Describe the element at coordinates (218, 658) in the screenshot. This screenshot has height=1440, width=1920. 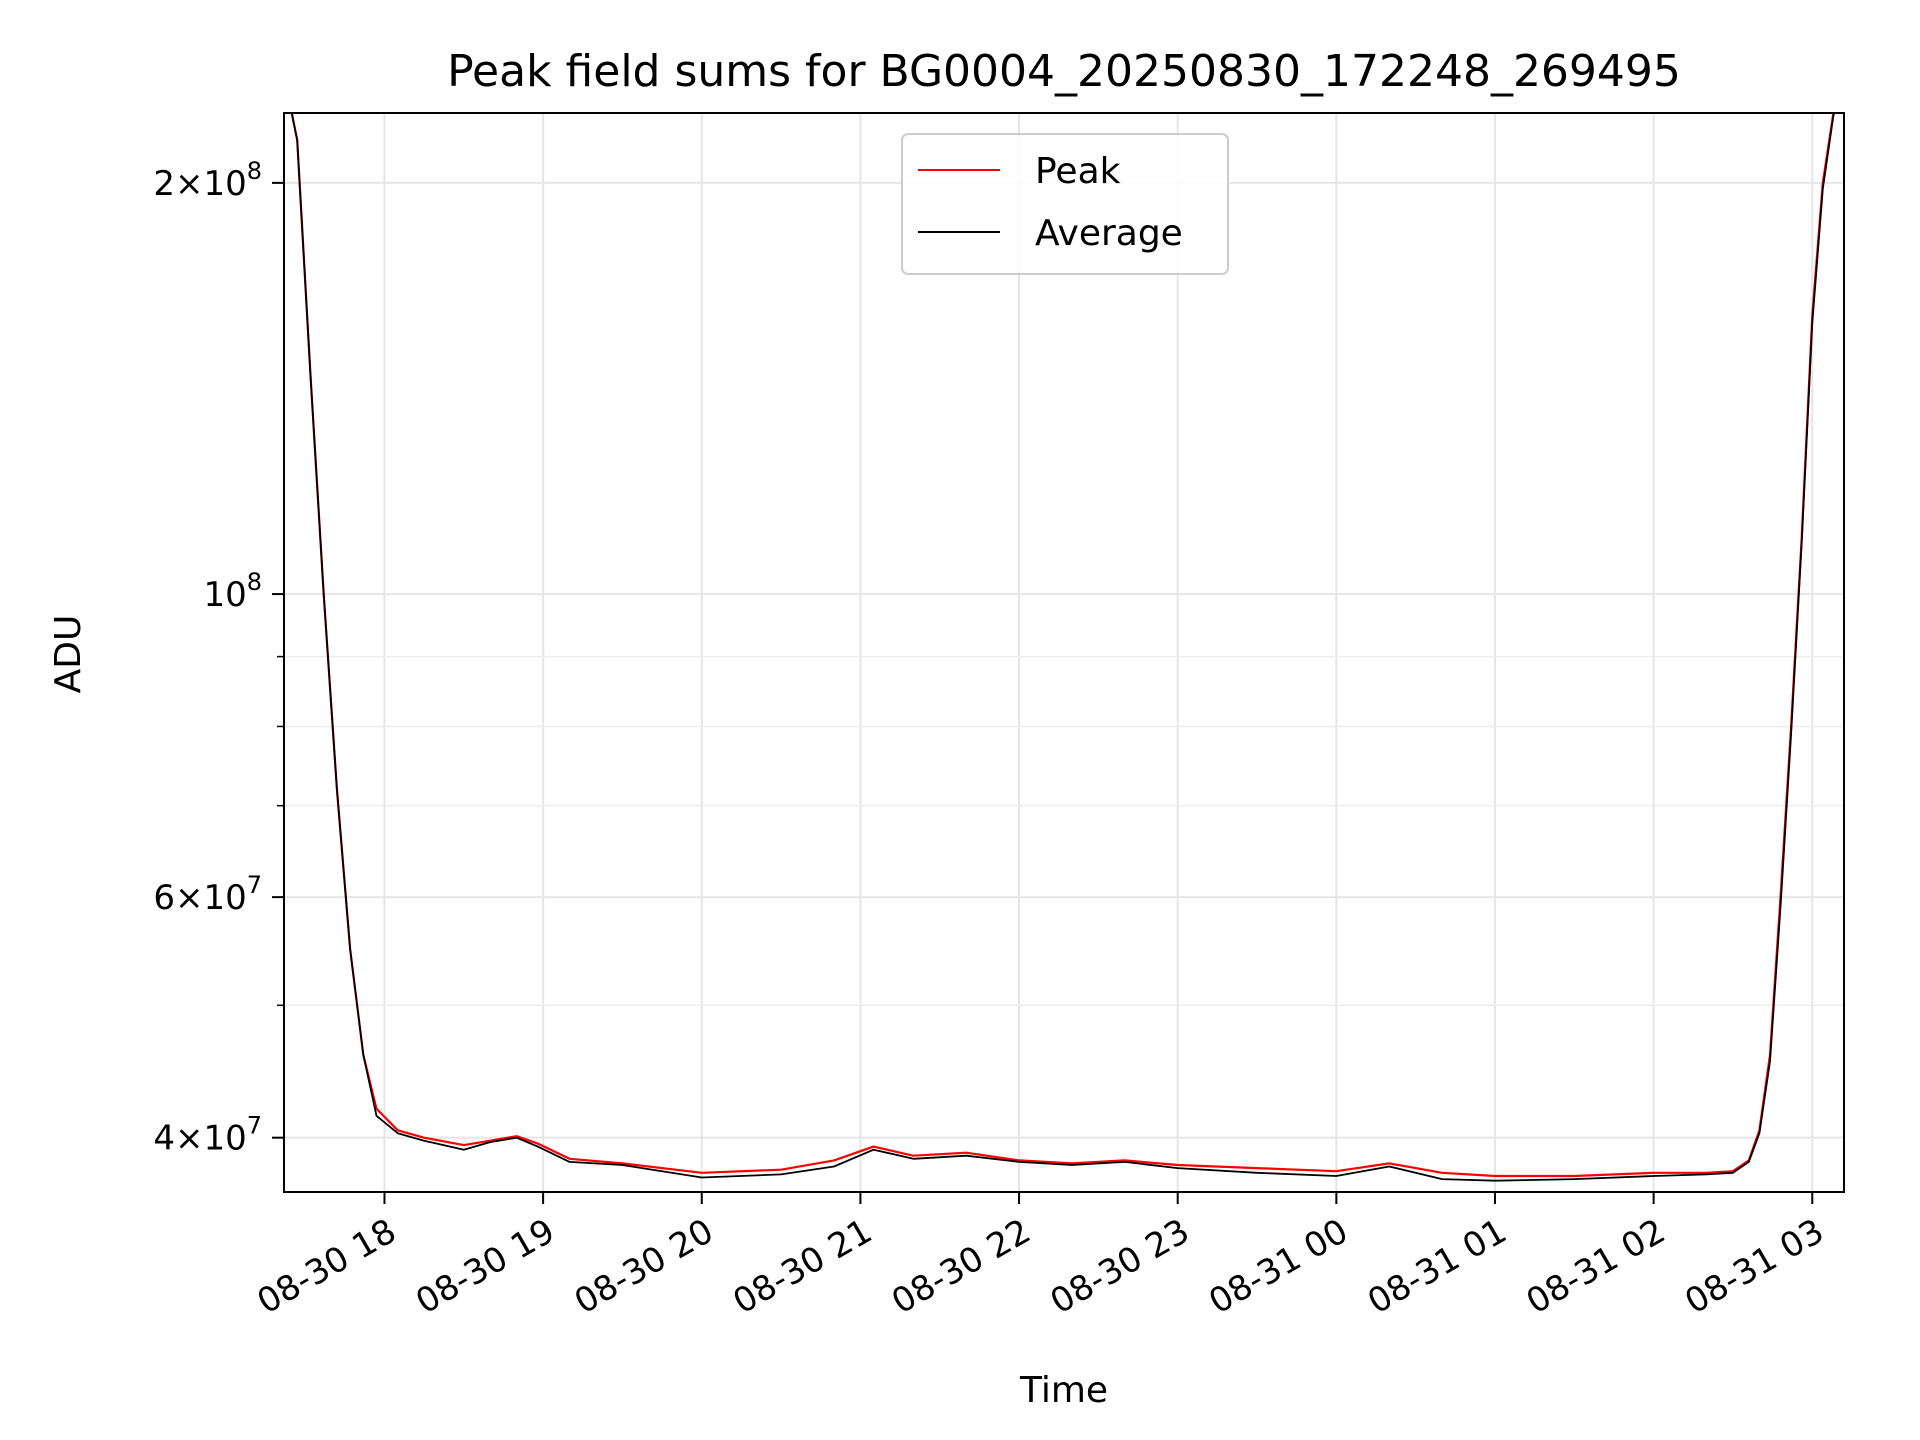
I see `y-axis-ticks: 4×107 6×107 108 2×108` at that location.